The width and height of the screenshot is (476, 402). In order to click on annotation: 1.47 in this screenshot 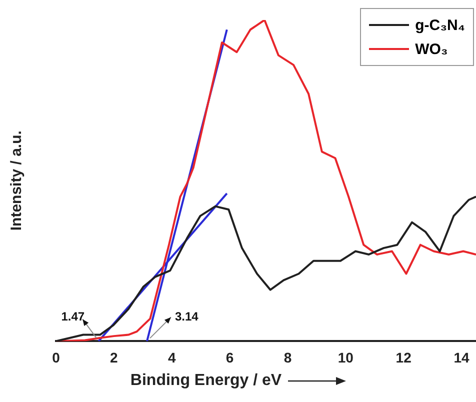, I will do `click(73, 317)`.